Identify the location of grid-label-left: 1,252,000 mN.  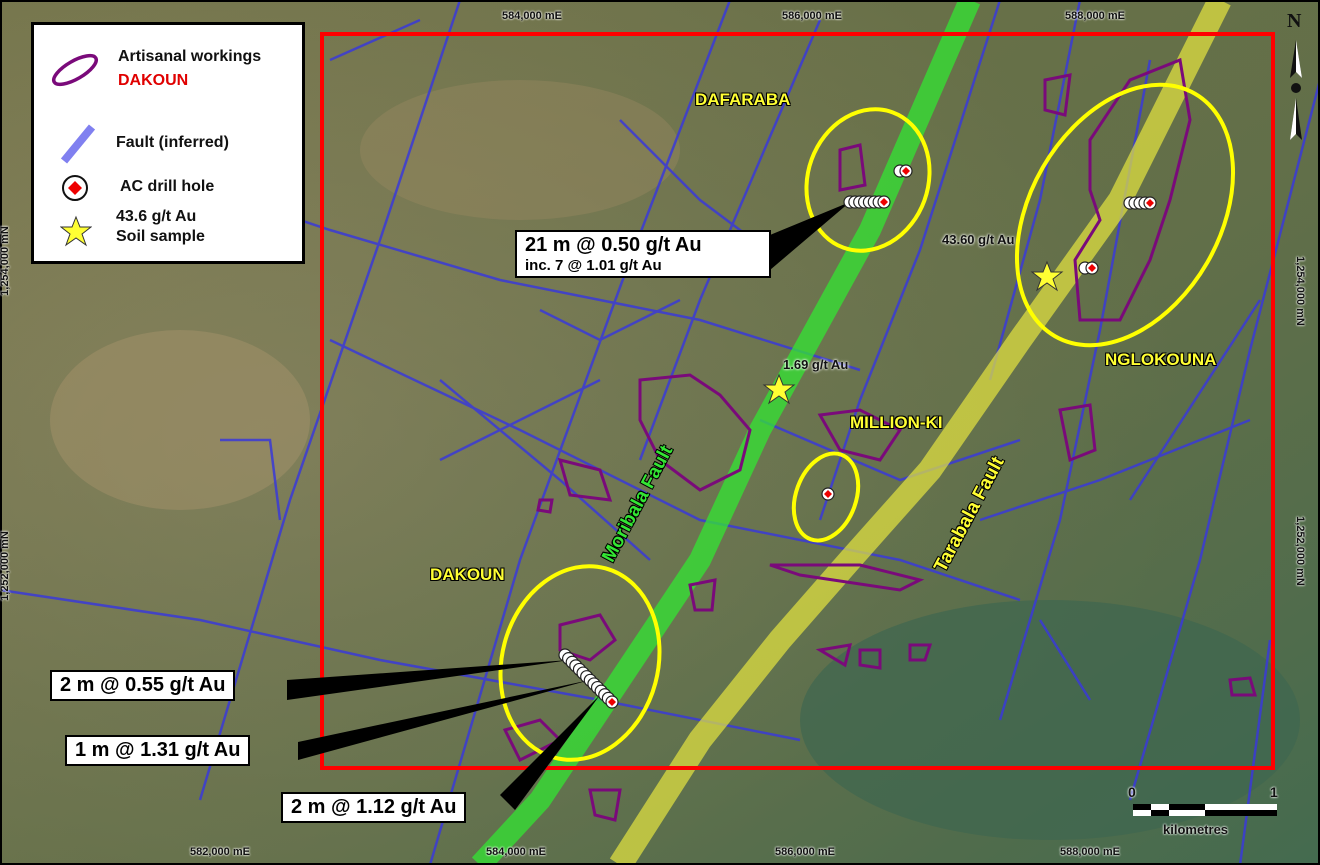
(5, 566).